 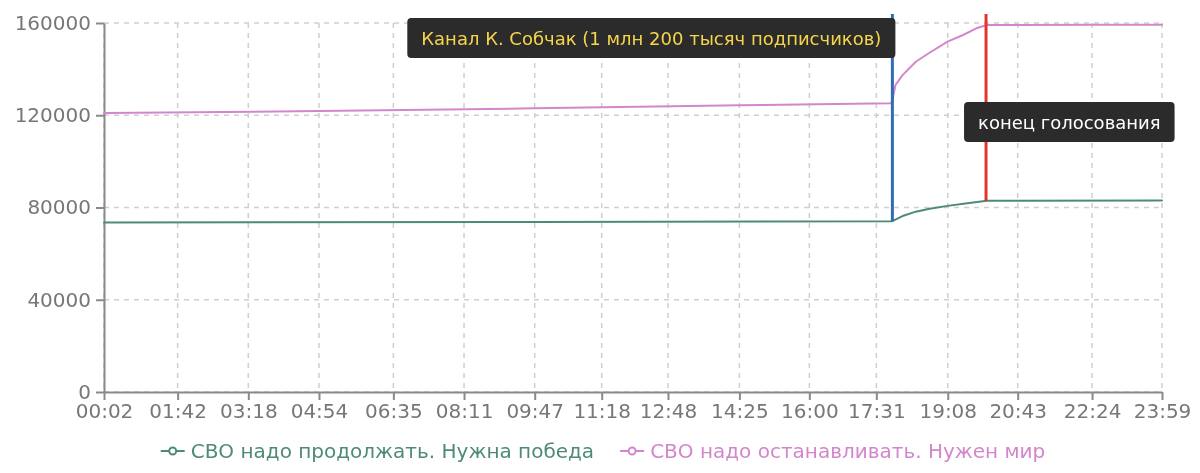 I want to click on y-tick-label: 160000, so click(x=52, y=22).